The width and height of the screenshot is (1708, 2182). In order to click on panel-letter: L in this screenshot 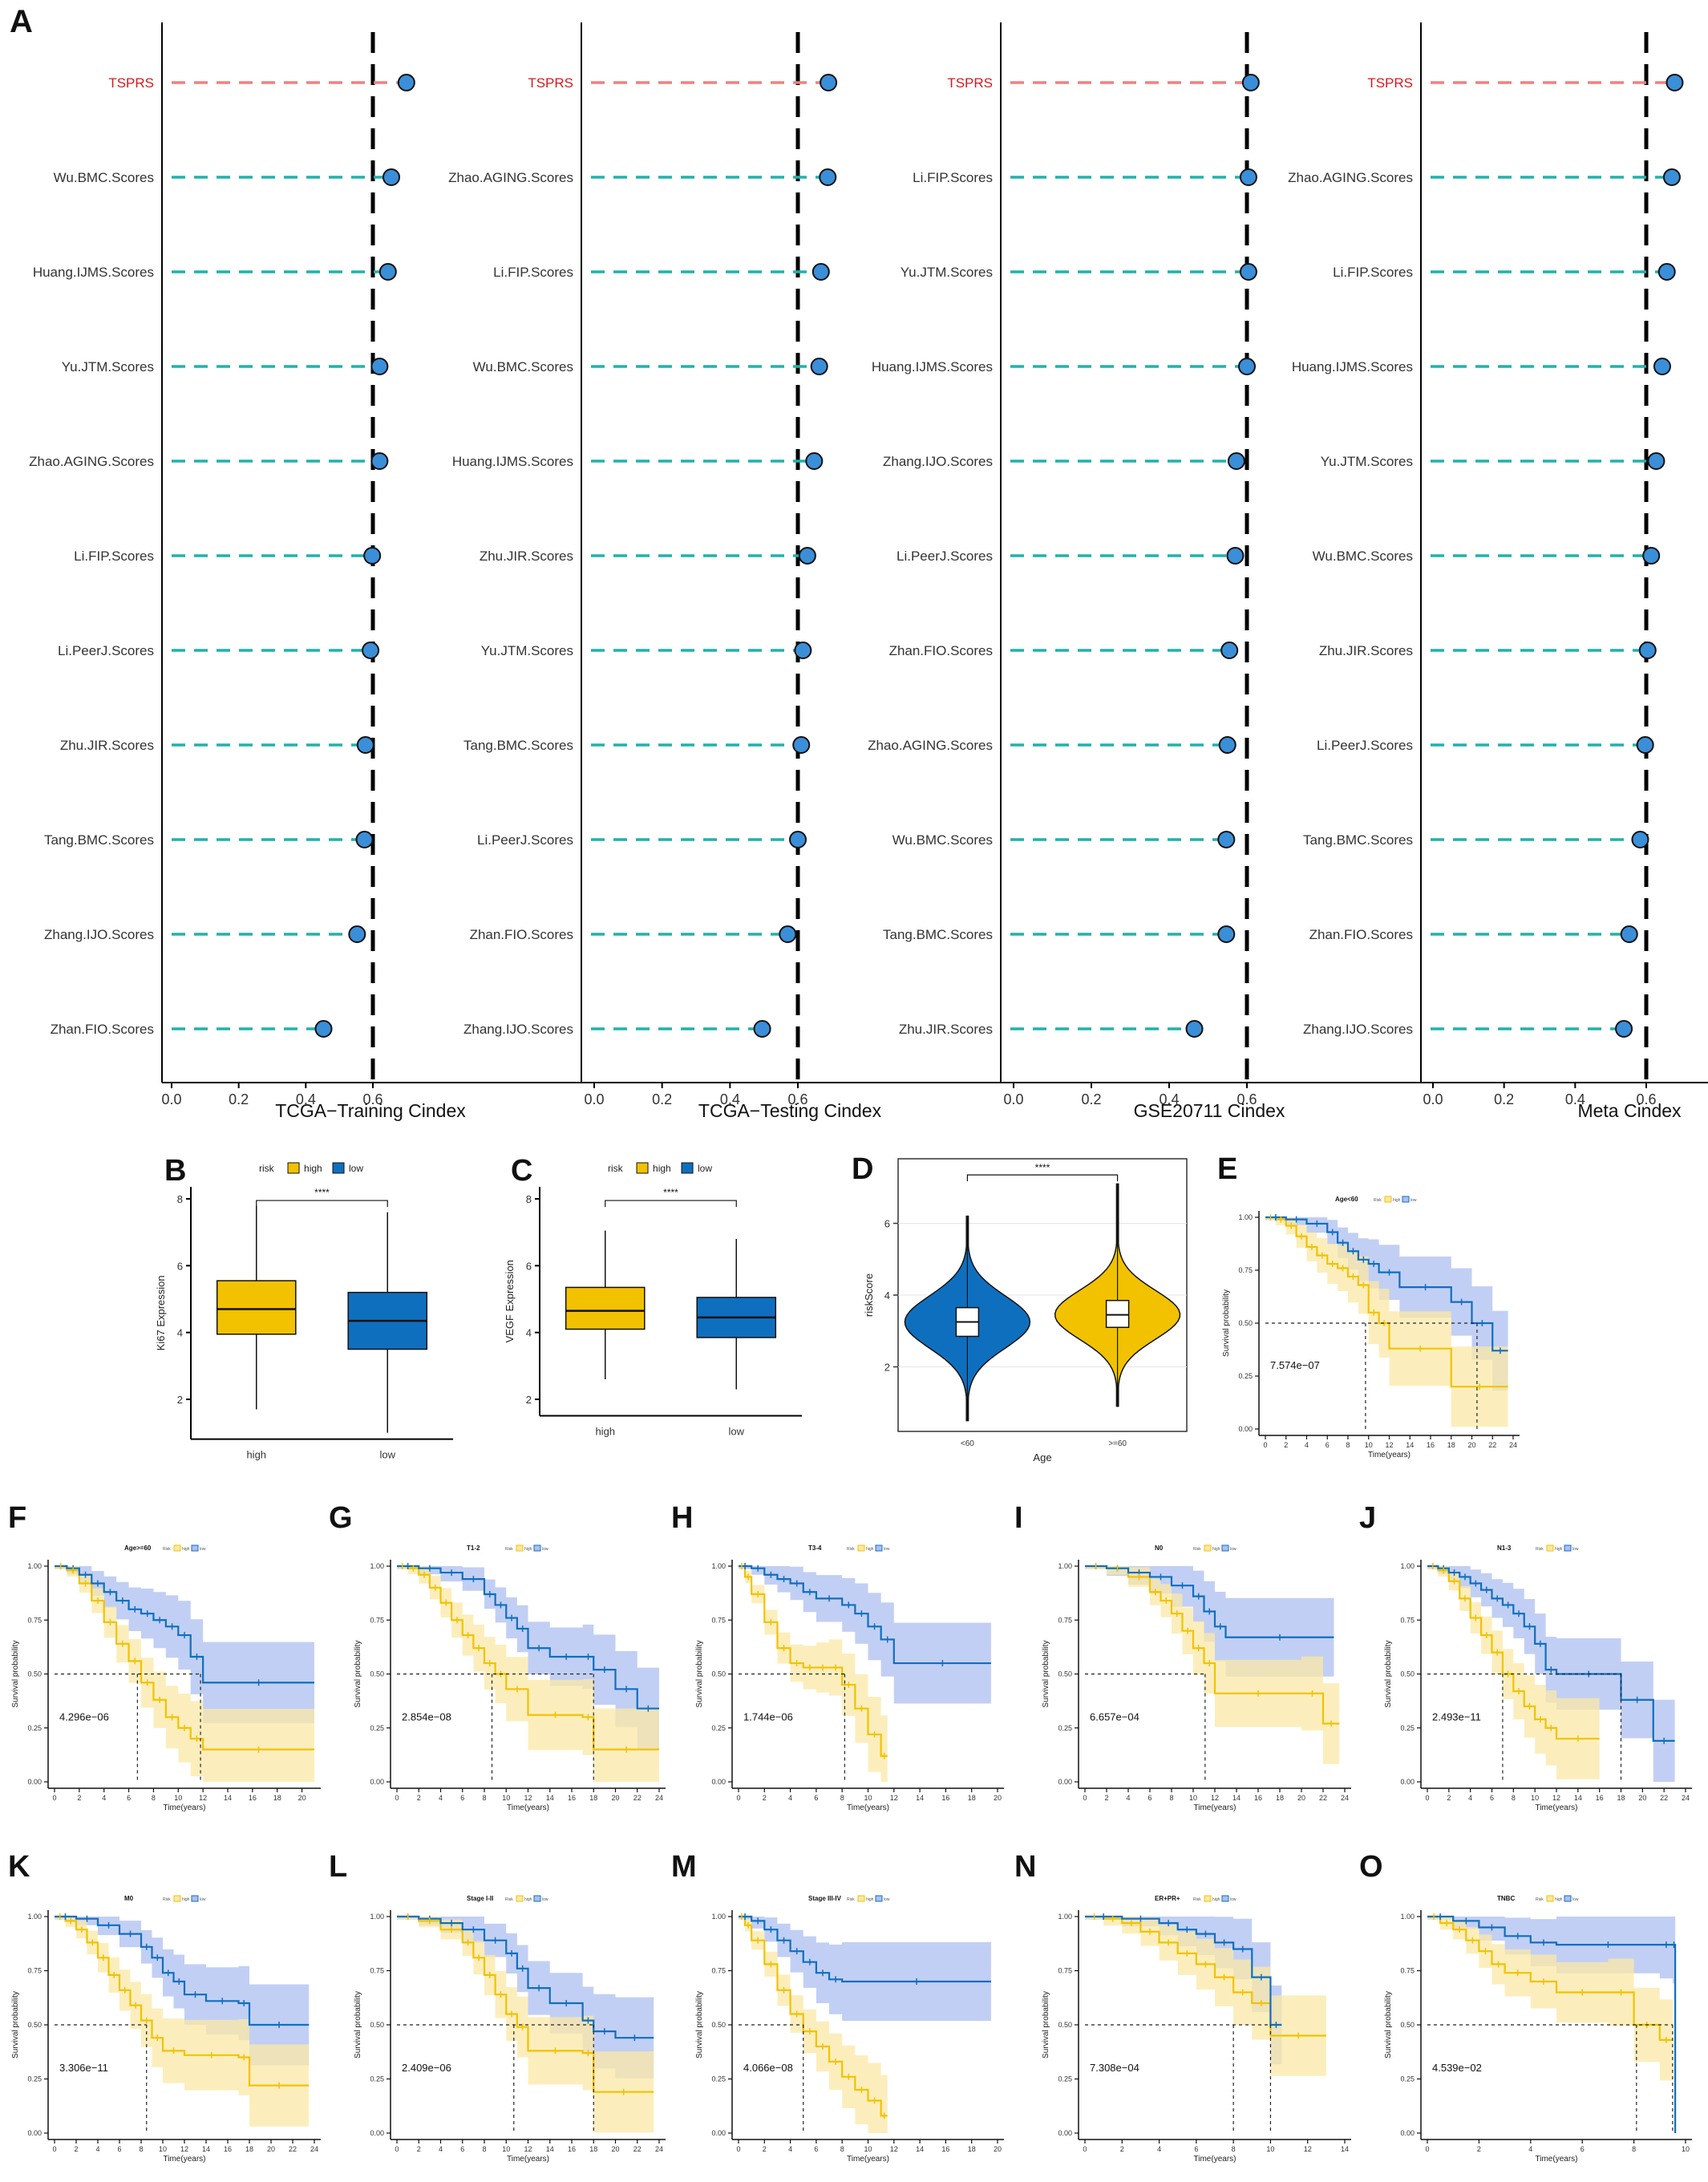, I will do `click(338, 1867)`.